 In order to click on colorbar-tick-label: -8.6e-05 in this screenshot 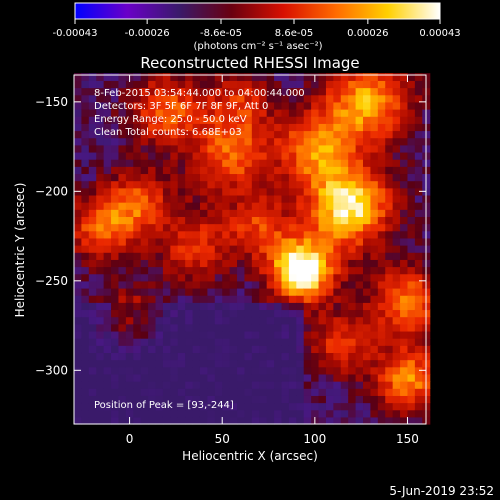, I will do `click(221, 33)`.